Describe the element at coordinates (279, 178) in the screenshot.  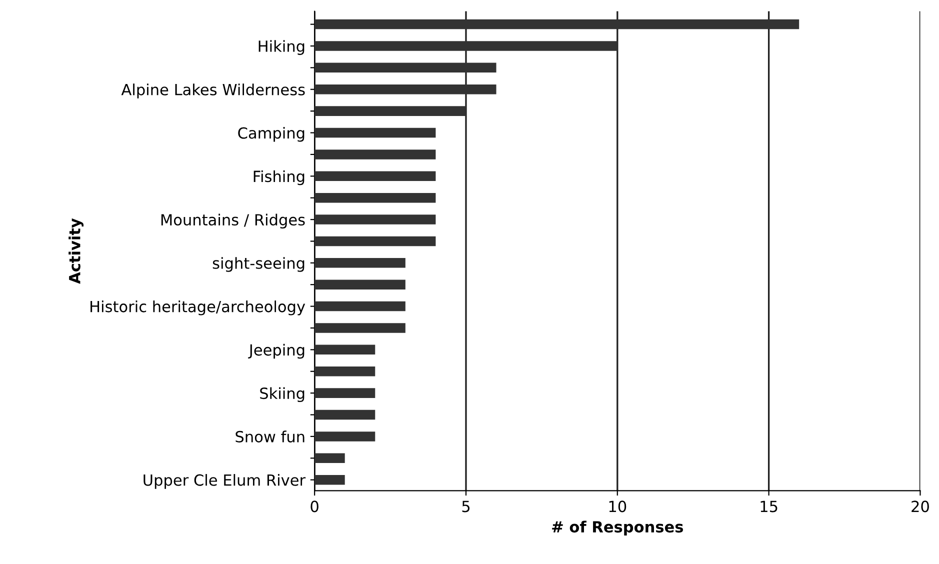
I see `y-tick-label: Fishing` at that location.